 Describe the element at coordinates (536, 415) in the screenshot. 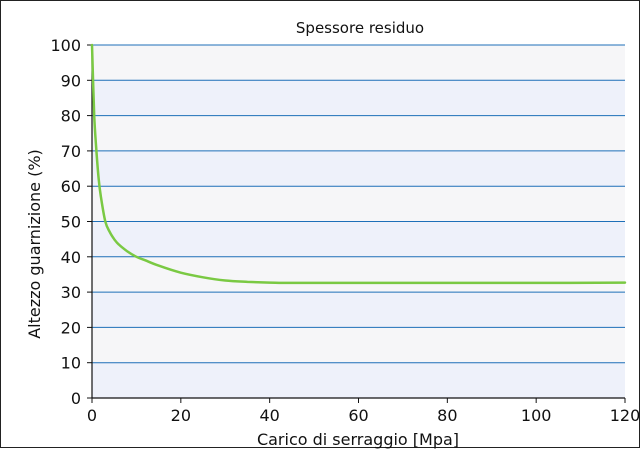

I see `x-tick-label: 100` at that location.